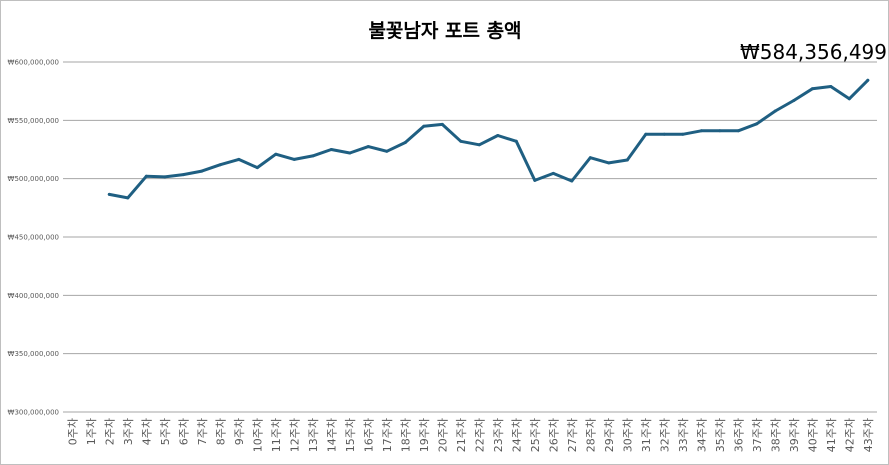 The width and height of the screenshot is (889, 465). Describe the element at coordinates (683, 435) in the screenshot. I see `x-tick-label: 33주차` at that location.